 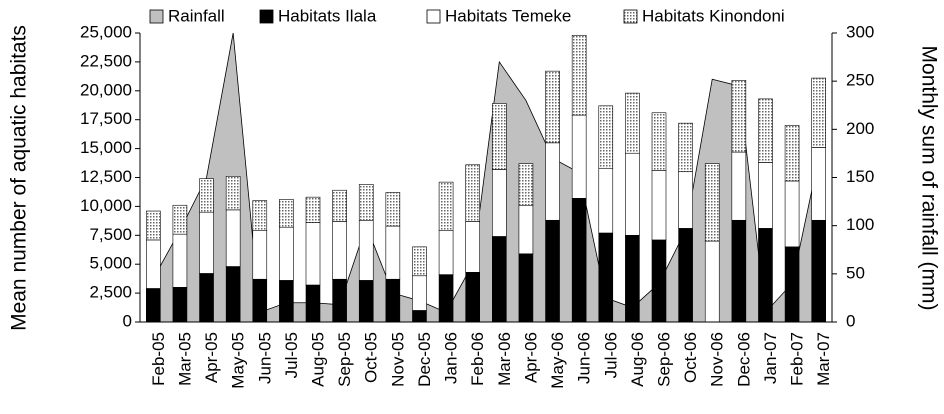 I want to click on y2-tick-label: 300, so click(x=860, y=31).